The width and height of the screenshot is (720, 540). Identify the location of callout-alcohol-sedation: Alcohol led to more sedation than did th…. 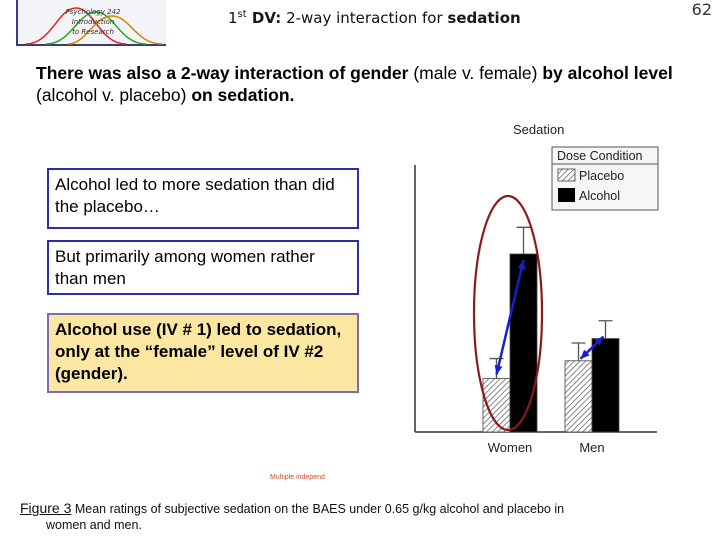
(203, 198).